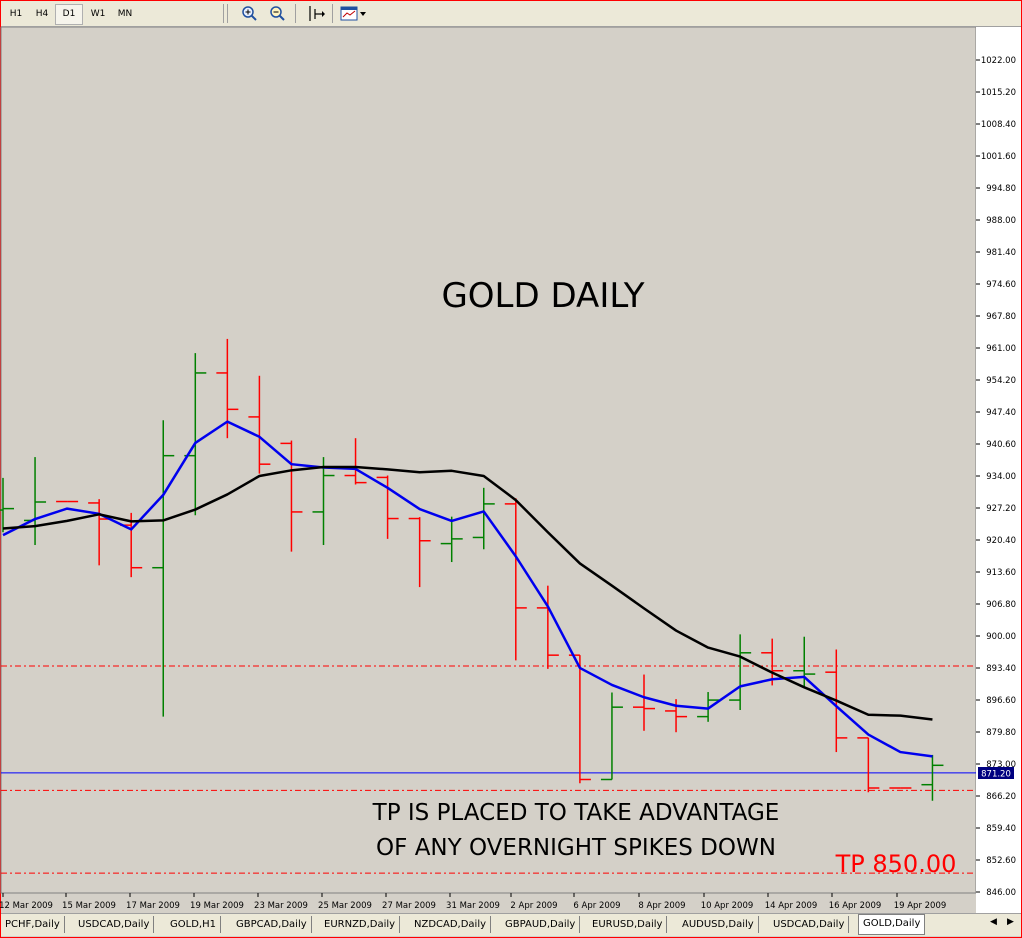  I want to click on y-tick-label: 866.20, so click(1001, 797).